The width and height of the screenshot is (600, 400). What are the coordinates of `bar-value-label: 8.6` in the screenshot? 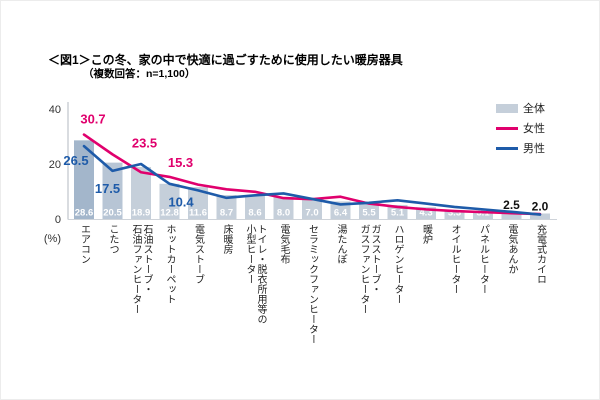 It's located at (254, 213).